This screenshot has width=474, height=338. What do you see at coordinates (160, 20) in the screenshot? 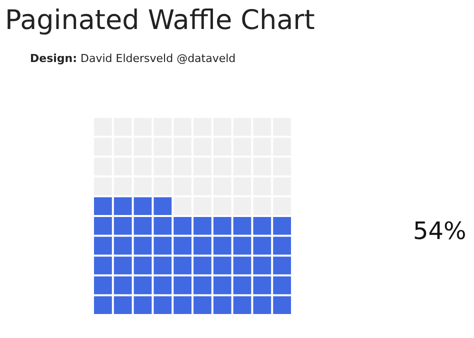
I see `text: Paginated Waffle Chart` at bounding box center [160, 20].